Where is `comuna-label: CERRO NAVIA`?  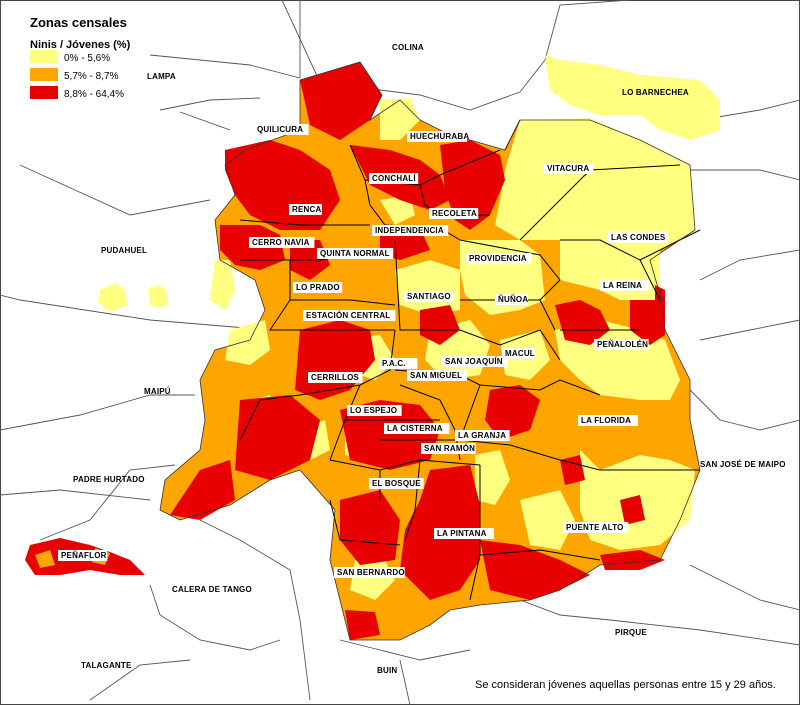 comuna-label: CERRO NAVIA is located at coordinates (281, 242).